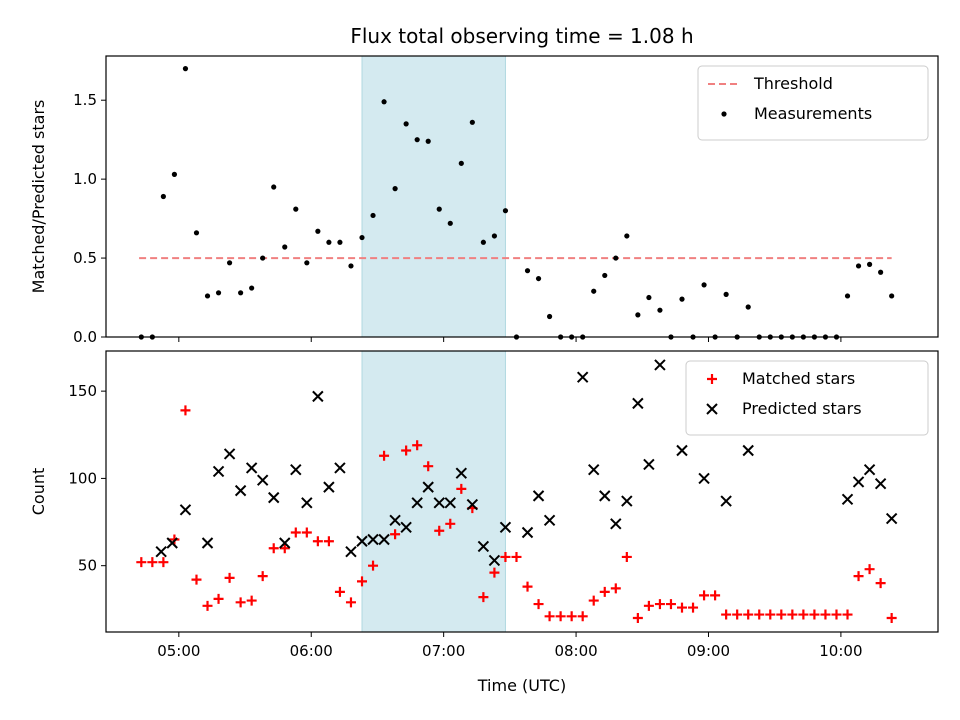 The height and width of the screenshot is (720, 960). I want to click on legend-swatch, so click(724, 114).